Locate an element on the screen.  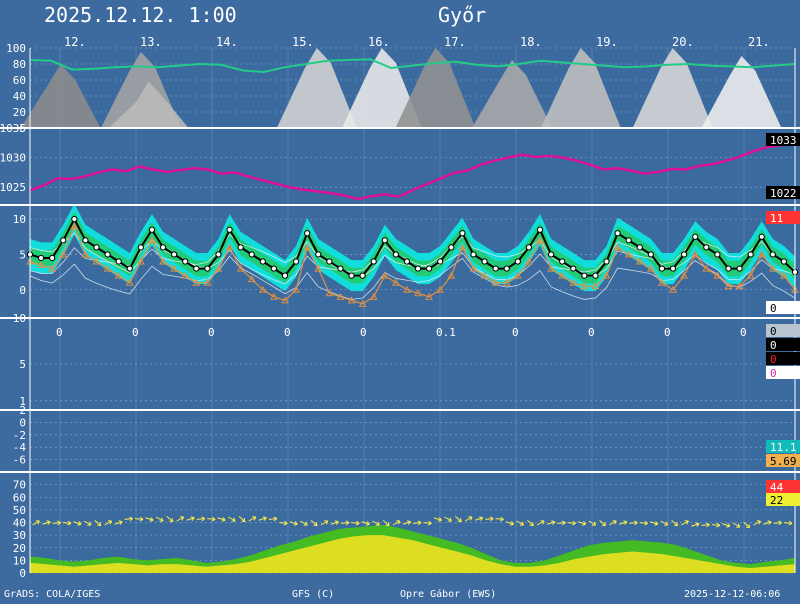
badge-precip-b: 0 is located at coordinates (773, 345).